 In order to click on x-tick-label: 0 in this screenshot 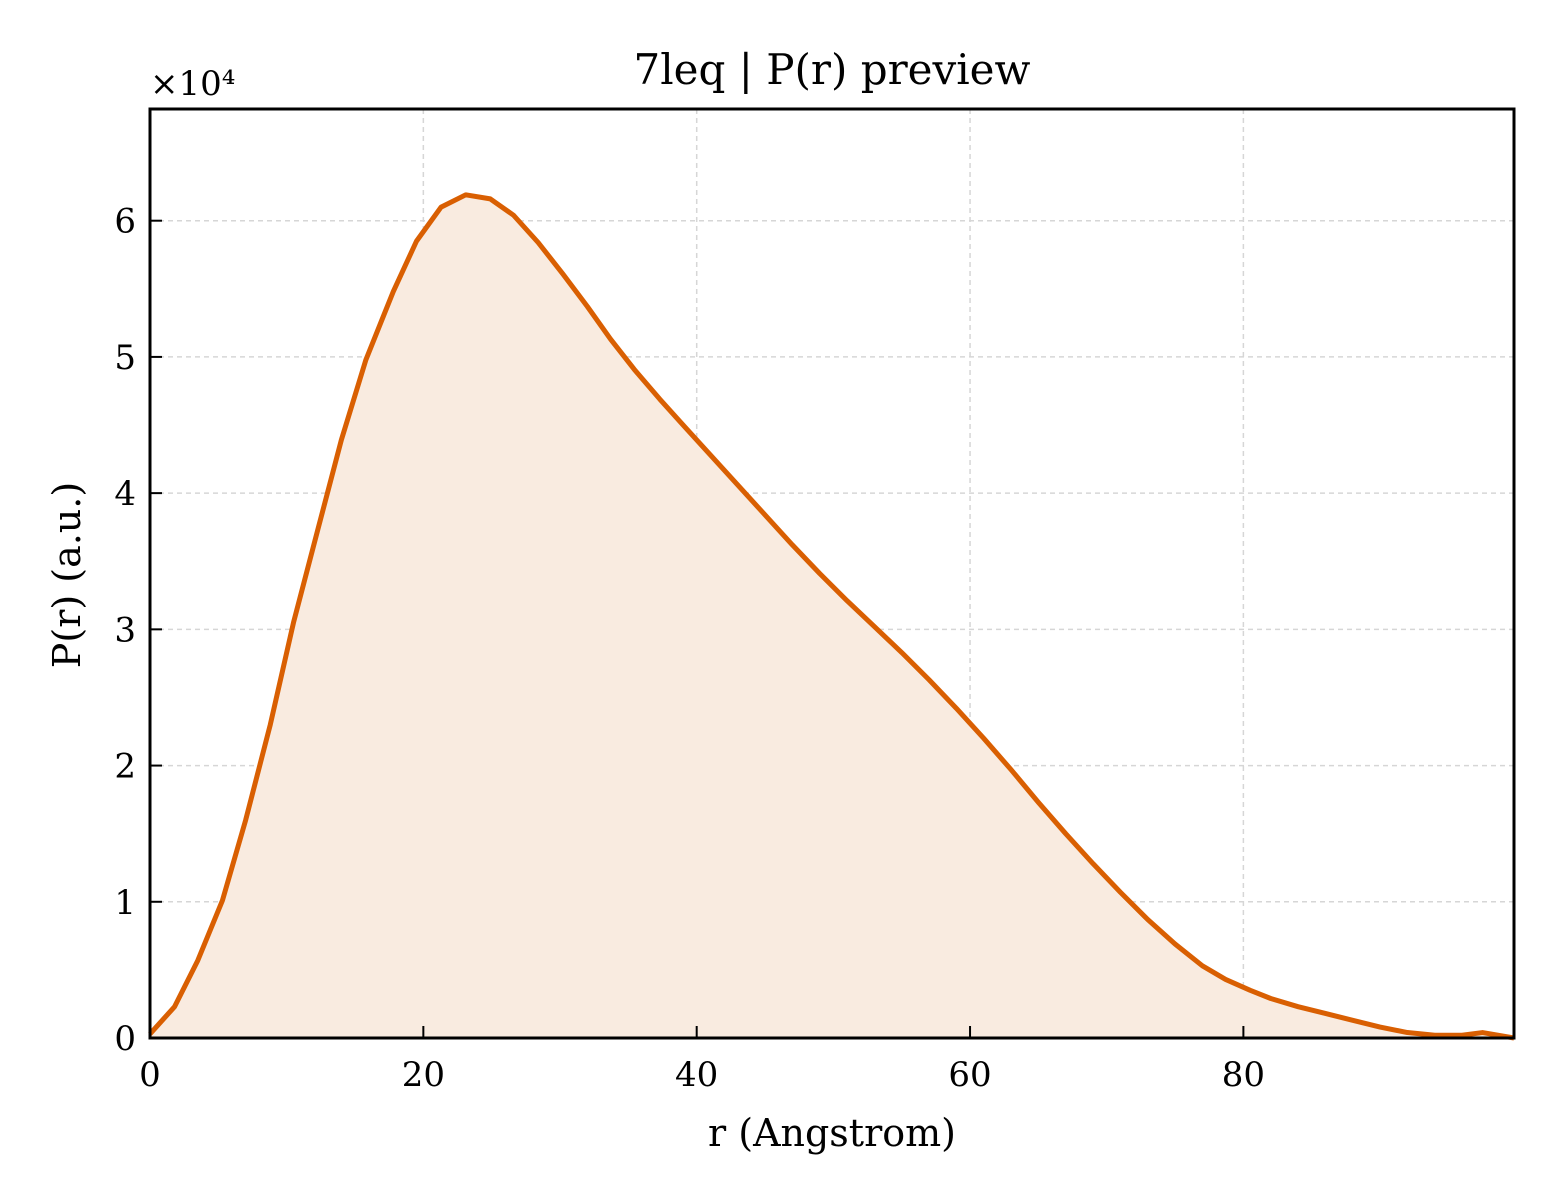, I will do `click(150, 1075)`.